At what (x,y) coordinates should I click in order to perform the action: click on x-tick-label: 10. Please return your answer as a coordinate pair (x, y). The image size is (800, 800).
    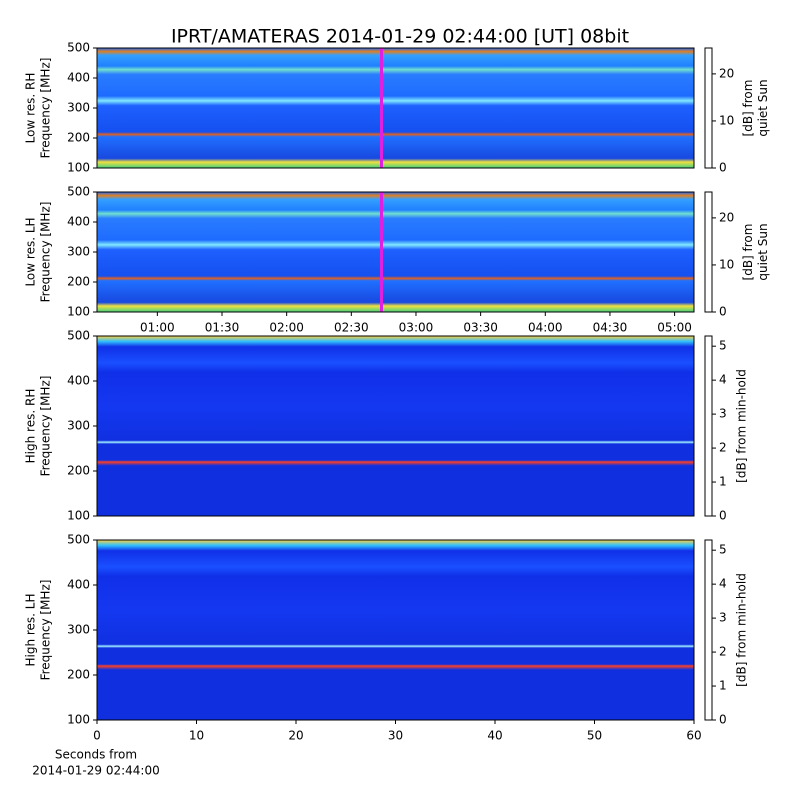
    Looking at the image, I should click on (196, 736).